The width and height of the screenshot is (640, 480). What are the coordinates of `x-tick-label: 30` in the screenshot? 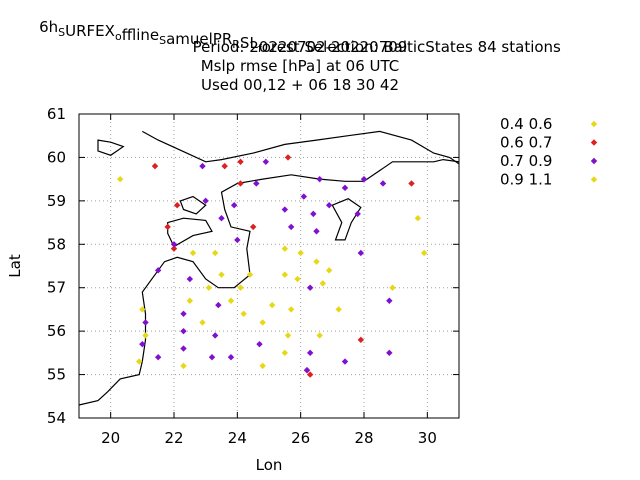 It's located at (427, 438).